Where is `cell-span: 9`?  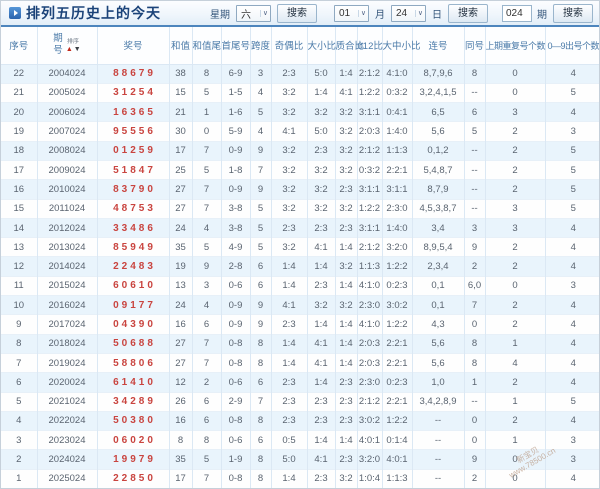 cell-span: 9 is located at coordinates (260, 150).